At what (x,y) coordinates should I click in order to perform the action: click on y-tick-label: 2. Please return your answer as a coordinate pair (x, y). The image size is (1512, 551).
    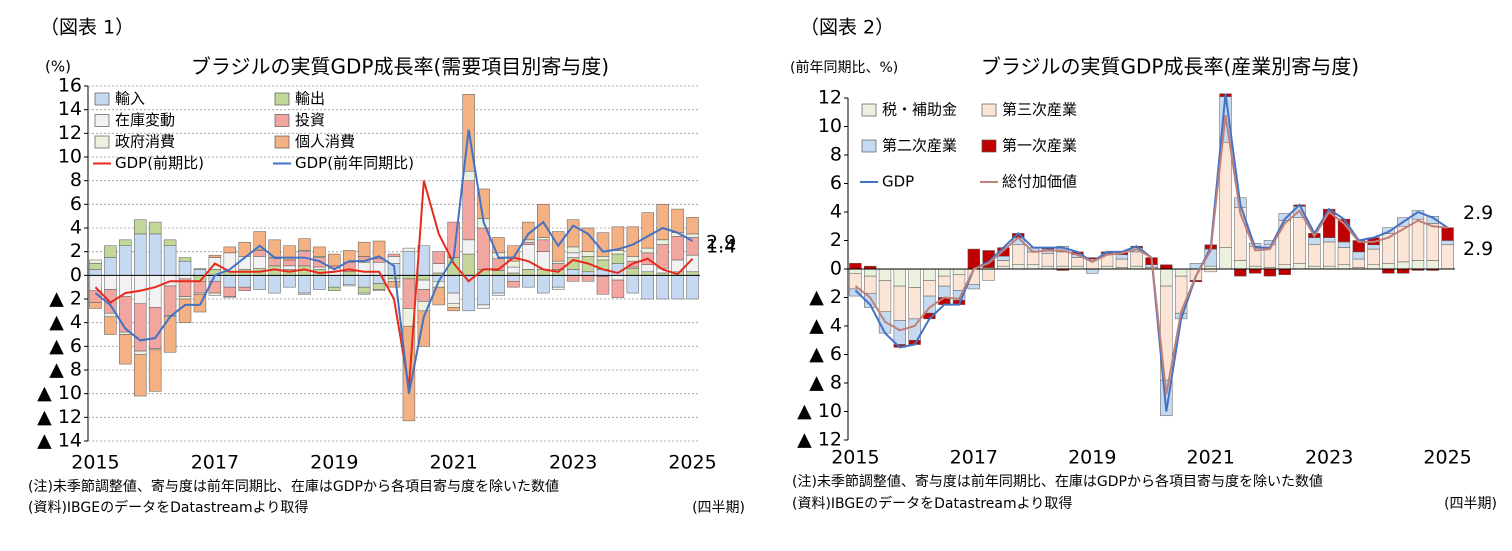
    Looking at the image, I should click on (836, 240).